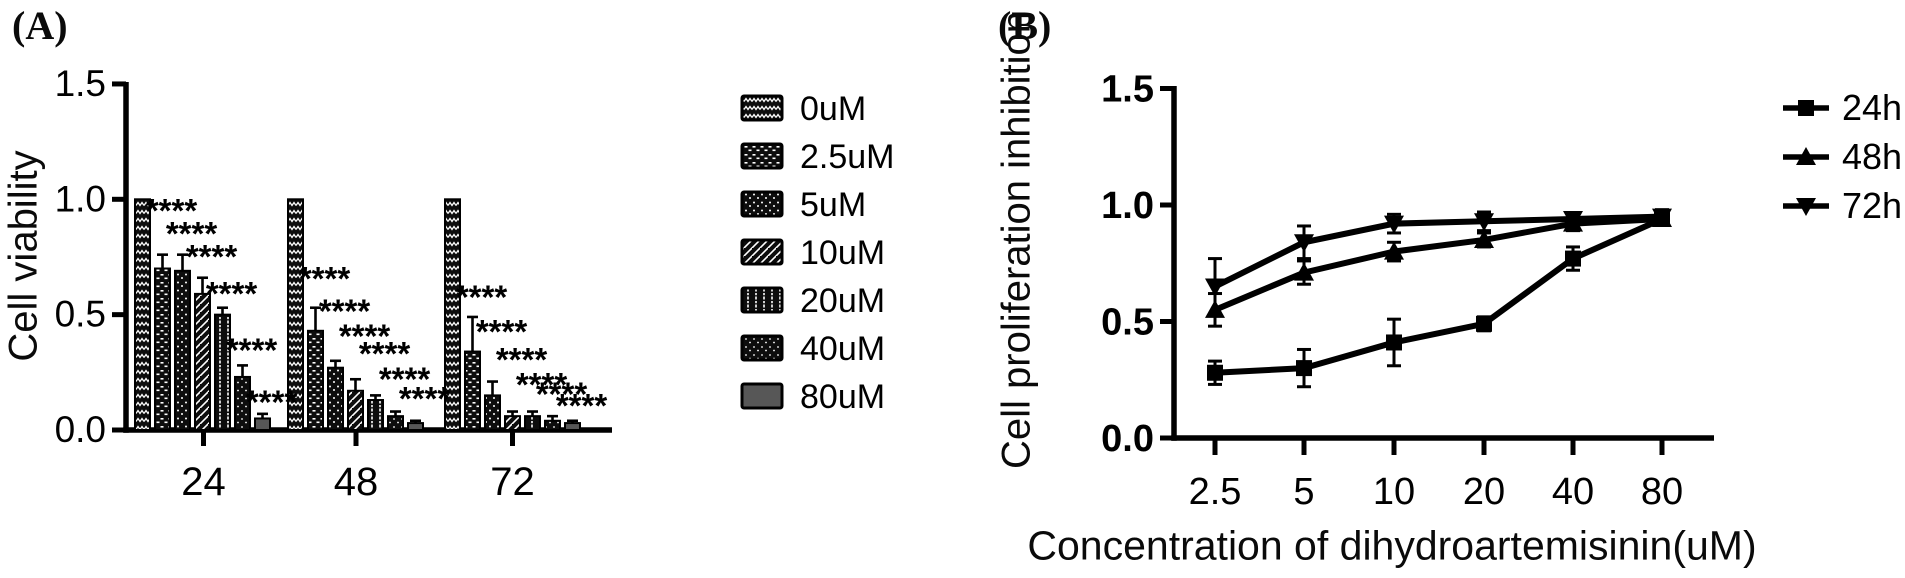 This screenshot has width=1905, height=578. What do you see at coordinates (1016, 240) in the screenshot?
I see `panel-b-y-axis-title: Cell proliferation inhibition` at bounding box center [1016, 240].